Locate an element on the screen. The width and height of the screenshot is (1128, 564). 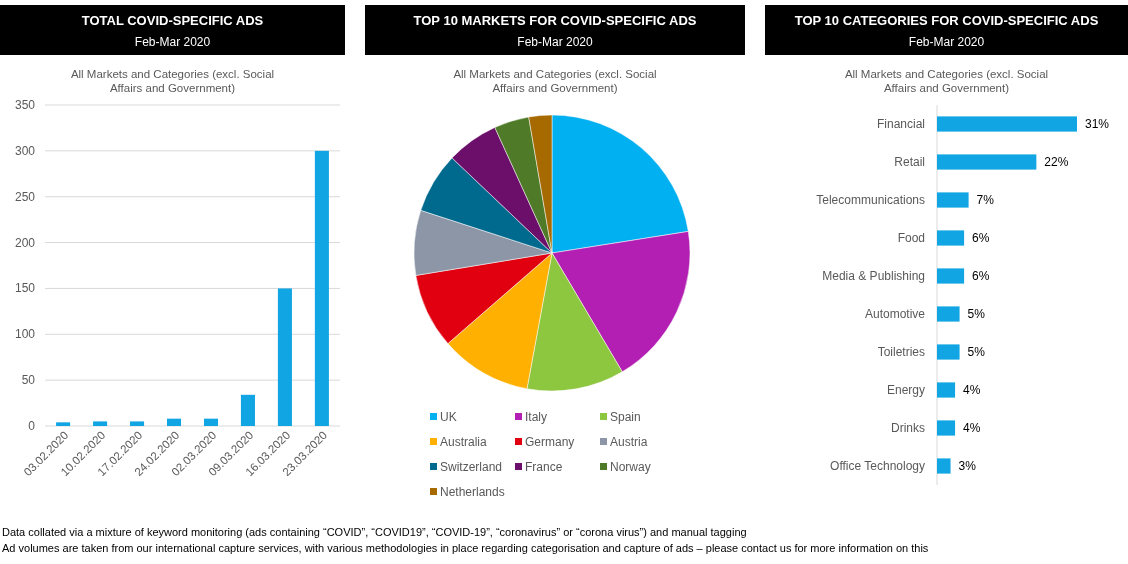
legend-label: Austria is located at coordinates (629, 442).